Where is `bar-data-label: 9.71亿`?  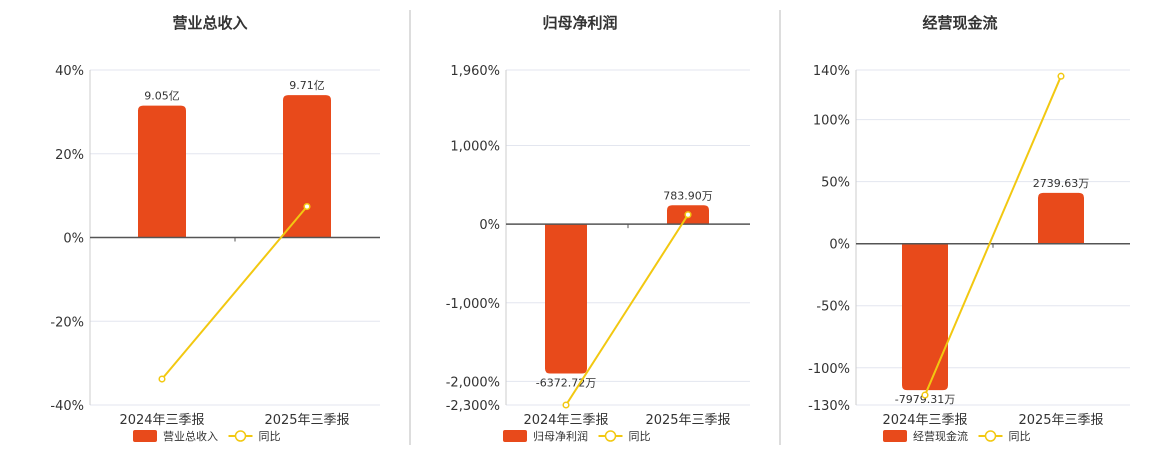
bar-data-label: 9.71亿 is located at coordinates (307, 85).